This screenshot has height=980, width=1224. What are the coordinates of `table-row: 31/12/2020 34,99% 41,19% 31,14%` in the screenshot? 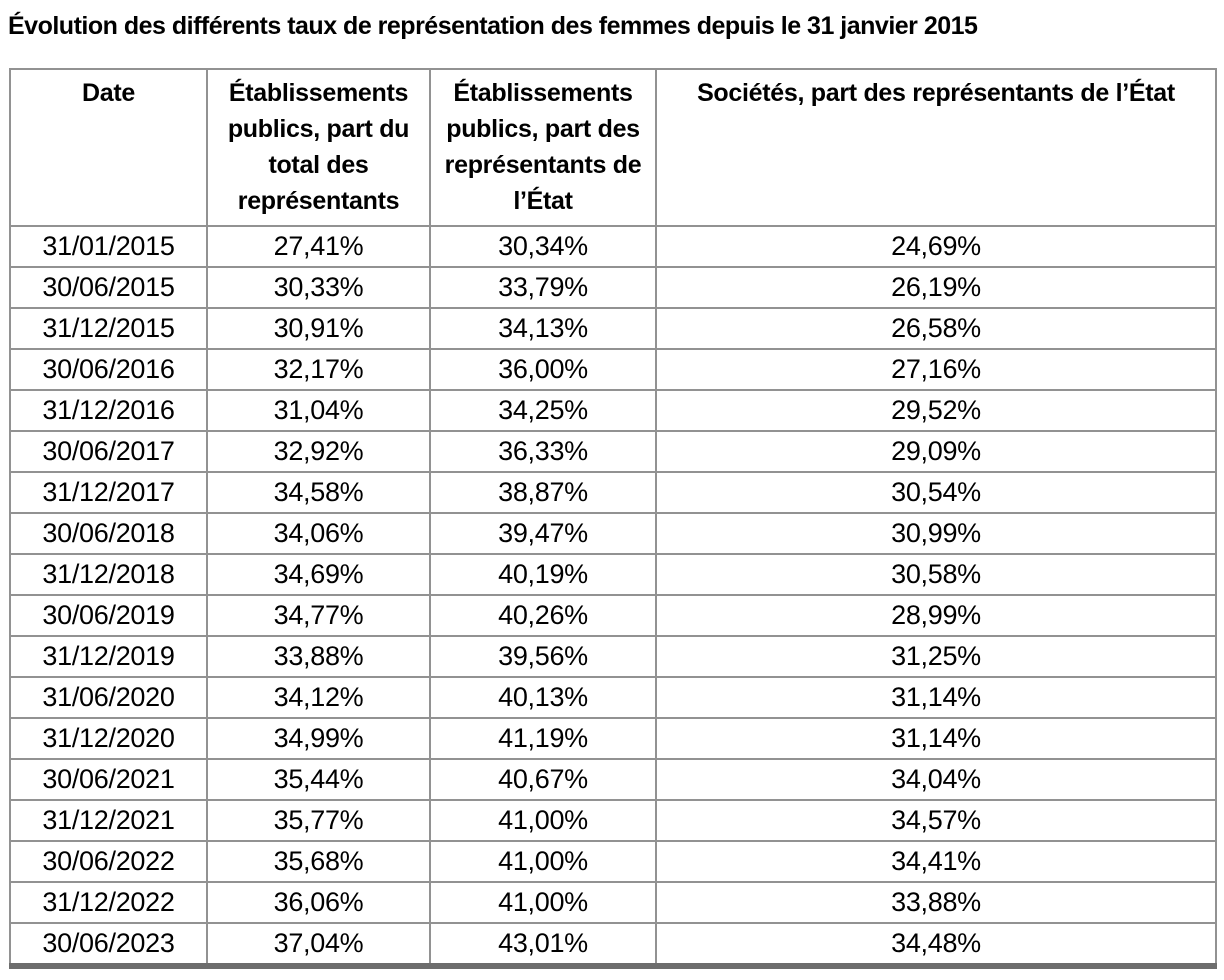 It's located at (613, 738).